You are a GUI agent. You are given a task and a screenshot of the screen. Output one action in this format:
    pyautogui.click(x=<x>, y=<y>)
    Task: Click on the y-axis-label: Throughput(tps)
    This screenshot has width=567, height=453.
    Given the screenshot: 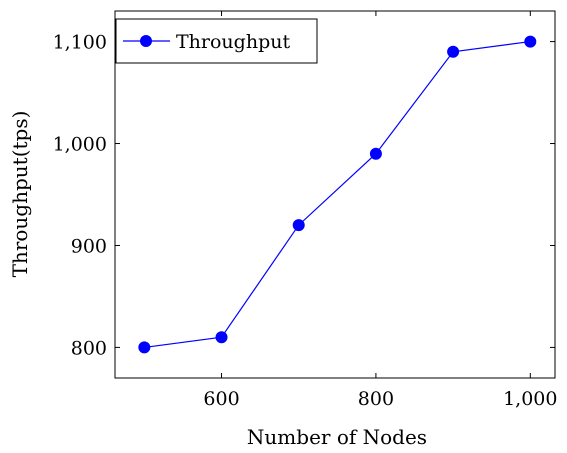 What is the action you would take?
    pyautogui.click(x=20, y=194)
    